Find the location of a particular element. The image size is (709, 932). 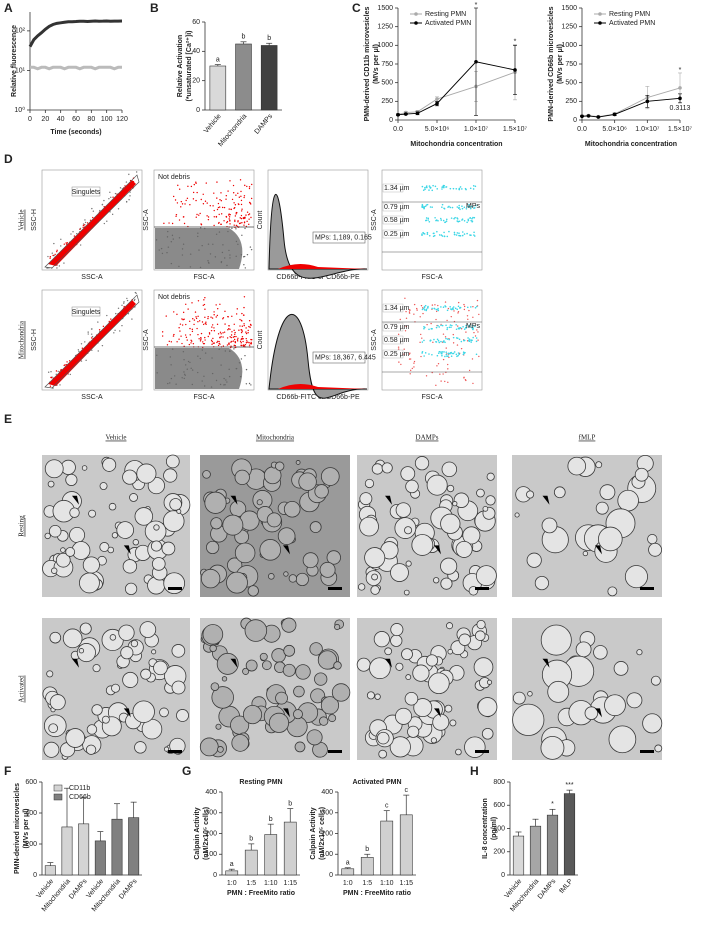

significance-letter: b is located at coordinates (269, 38).